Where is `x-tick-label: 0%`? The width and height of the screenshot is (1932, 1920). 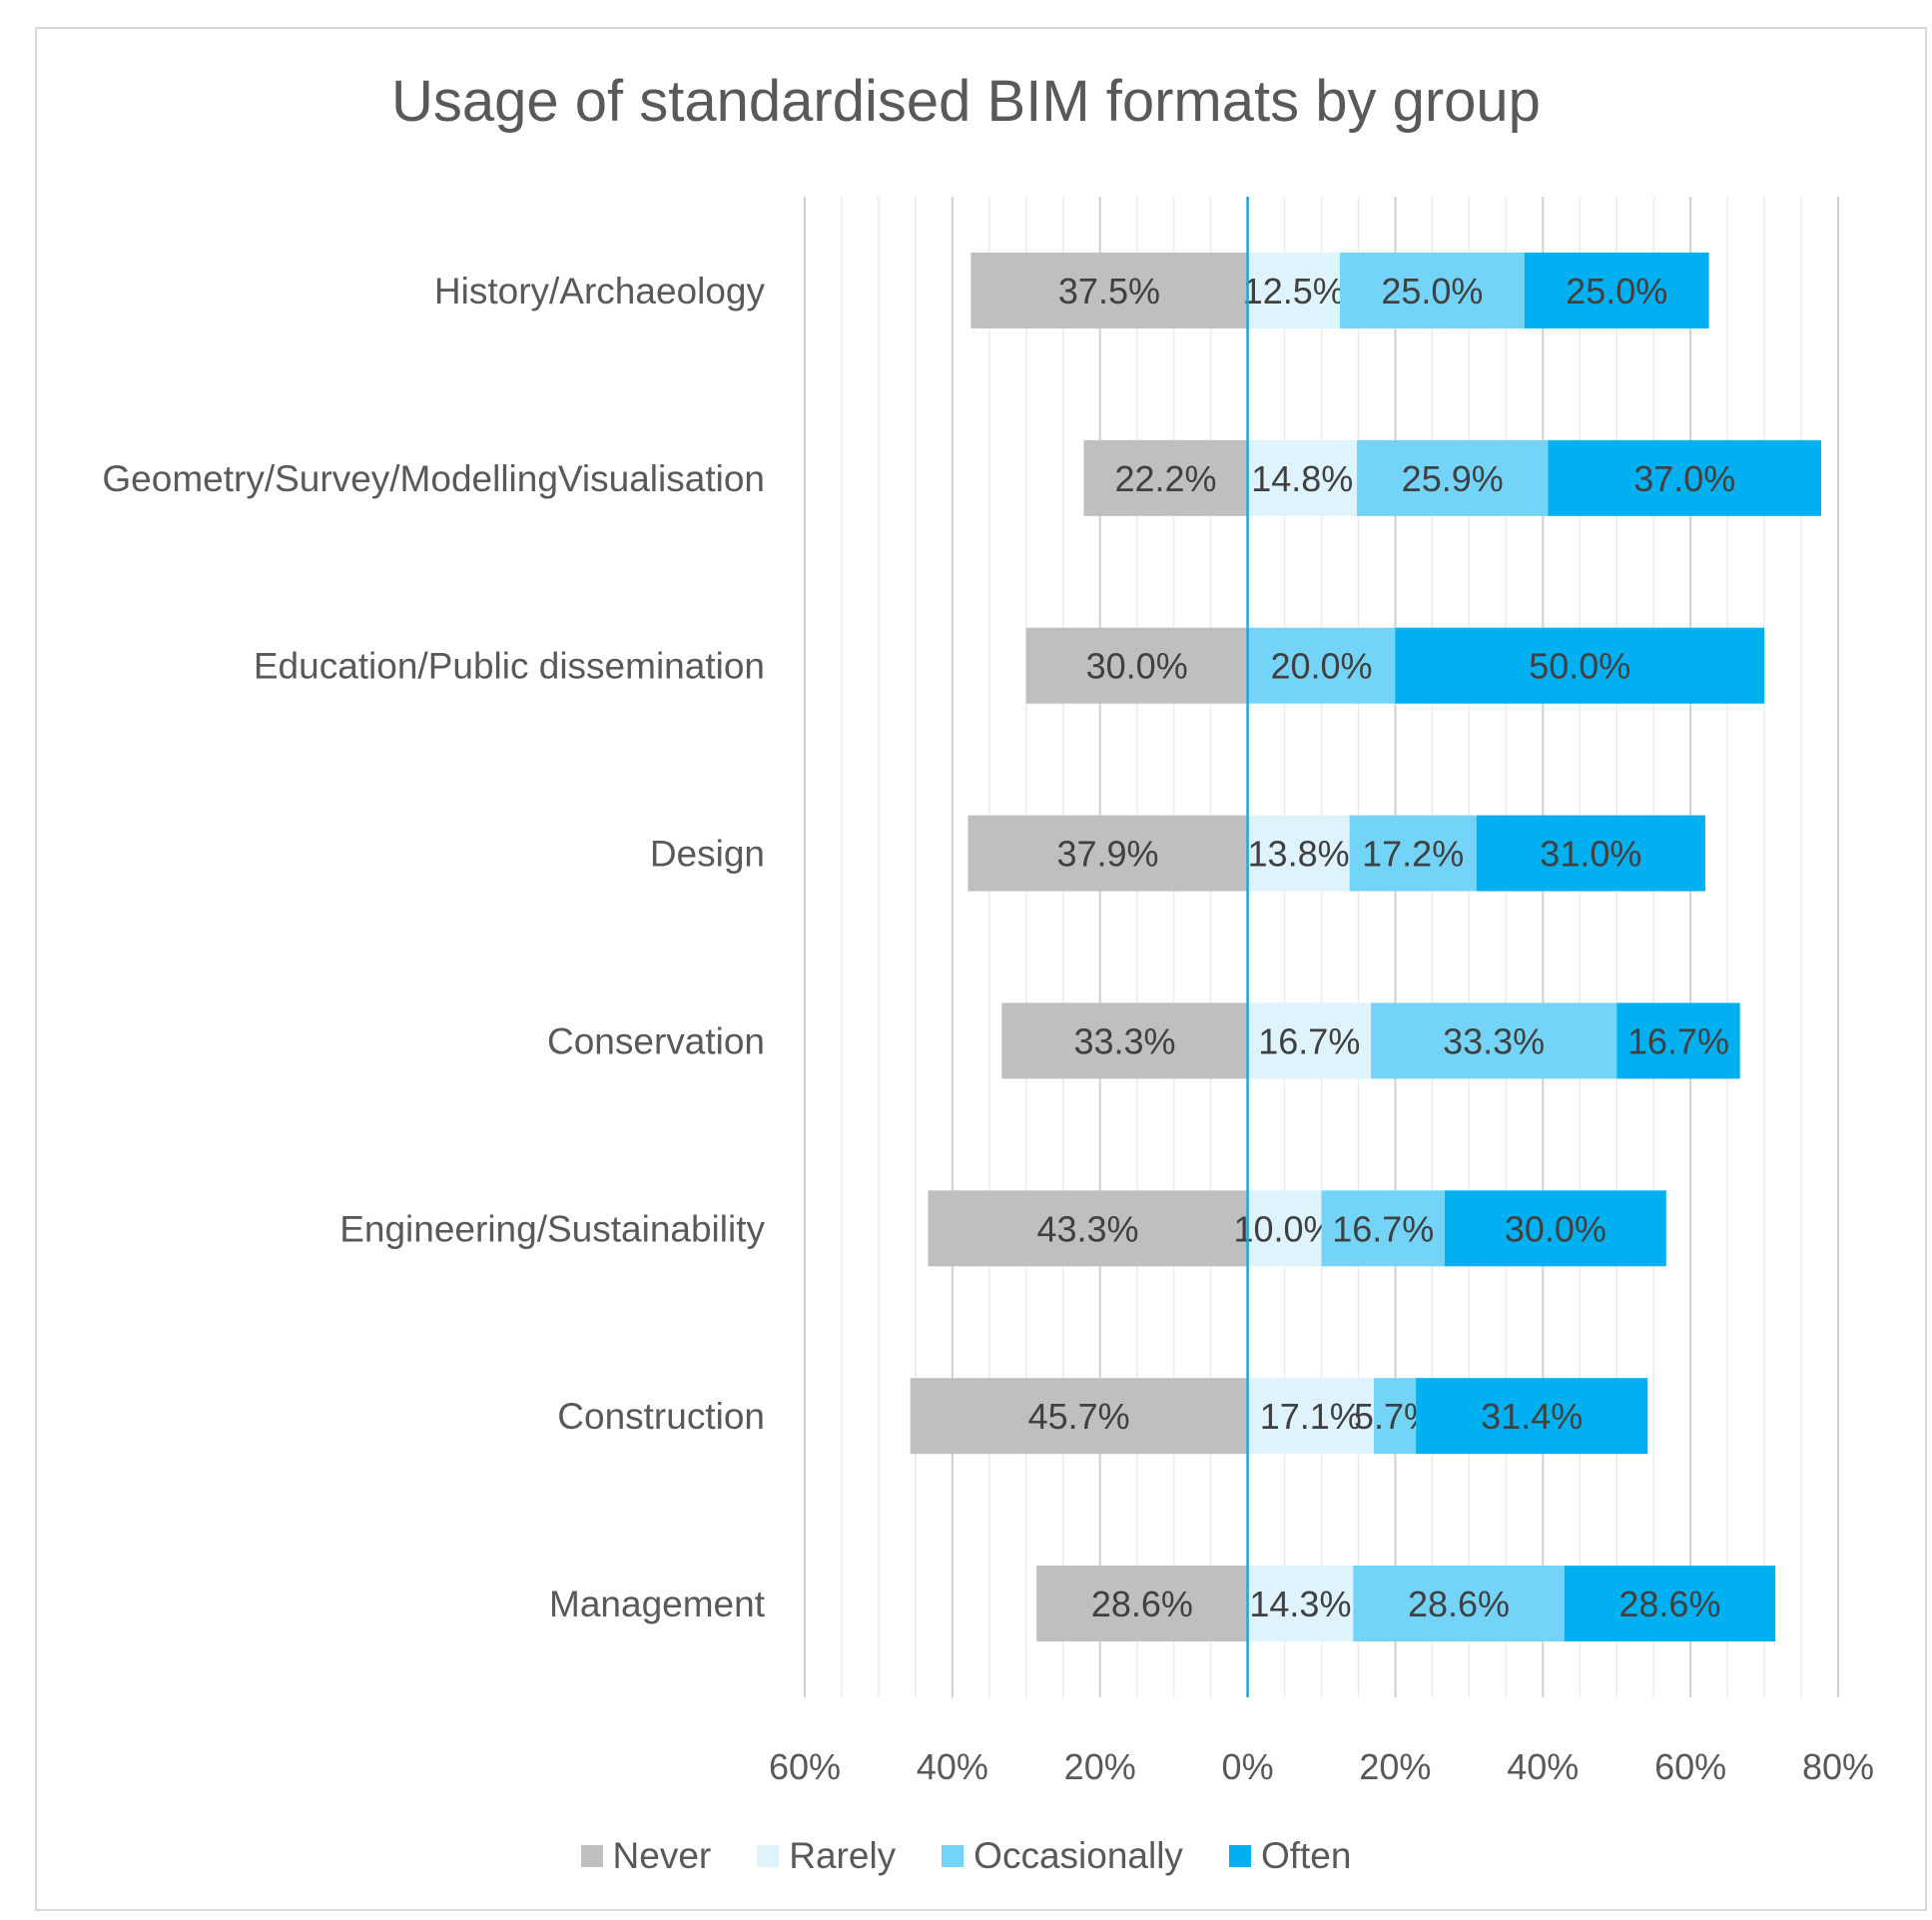
x-tick-label: 0% is located at coordinates (1248, 1766).